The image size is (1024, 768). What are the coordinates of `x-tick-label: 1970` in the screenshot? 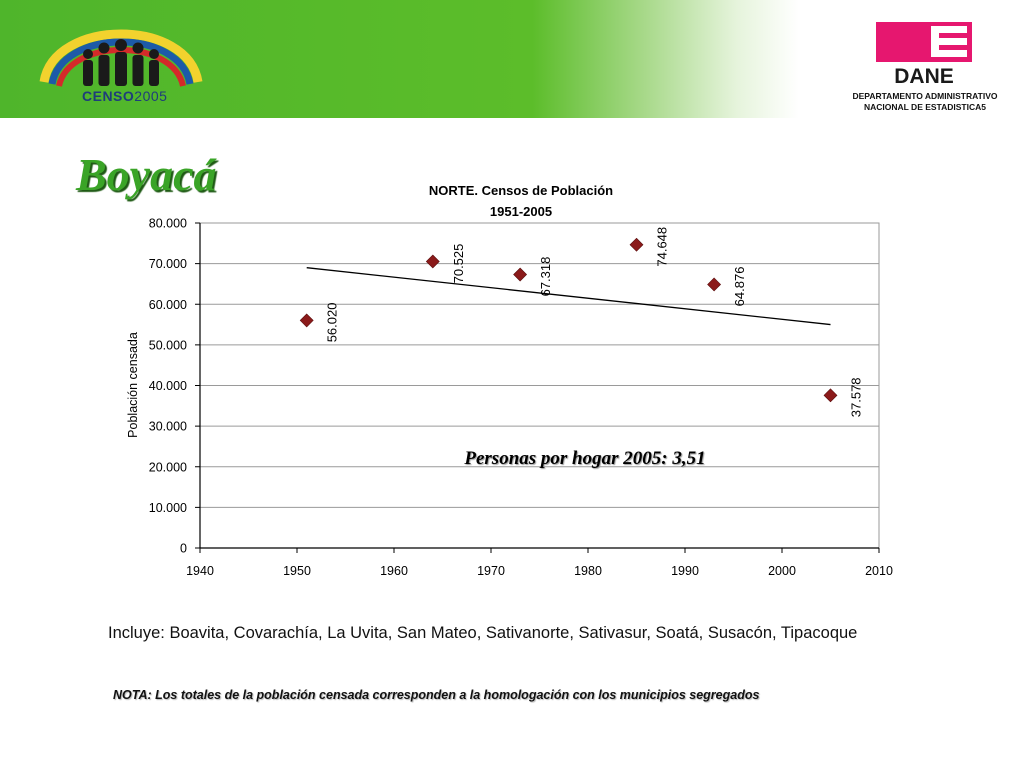 It's located at (491, 571).